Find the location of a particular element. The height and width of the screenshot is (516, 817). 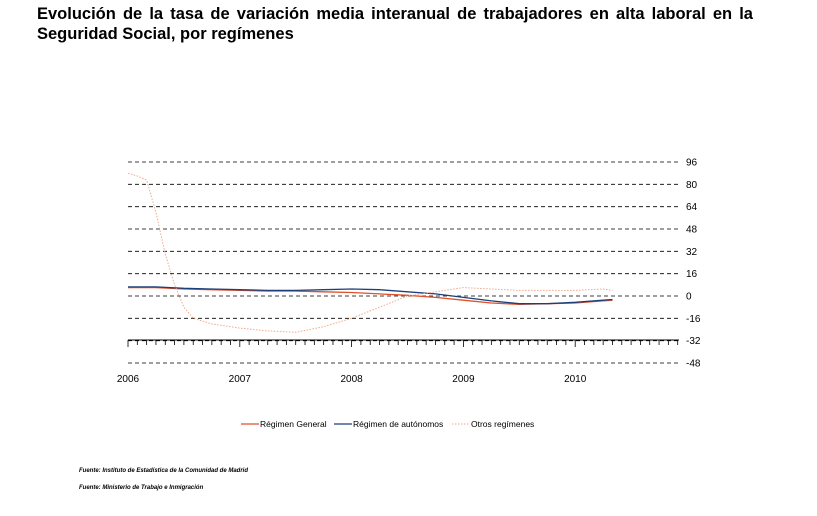

x-tick-label: 2008 is located at coordinates (351, 379).